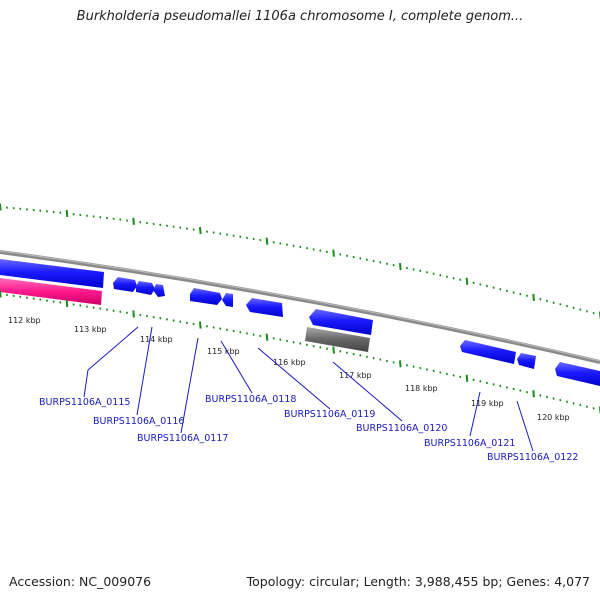 The height and width of the screenshot is (600, 600). Describe the element at coordinates (401, 428) in the screenshot. I see `gene-label: BURPS1106A_0120` at that location.